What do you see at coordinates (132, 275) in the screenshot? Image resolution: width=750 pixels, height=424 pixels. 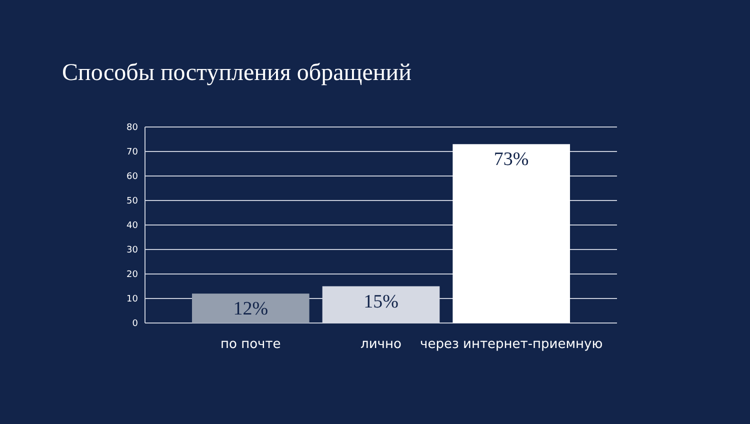 I see `y-tick-label: 20` at bounding box center [132, 275].